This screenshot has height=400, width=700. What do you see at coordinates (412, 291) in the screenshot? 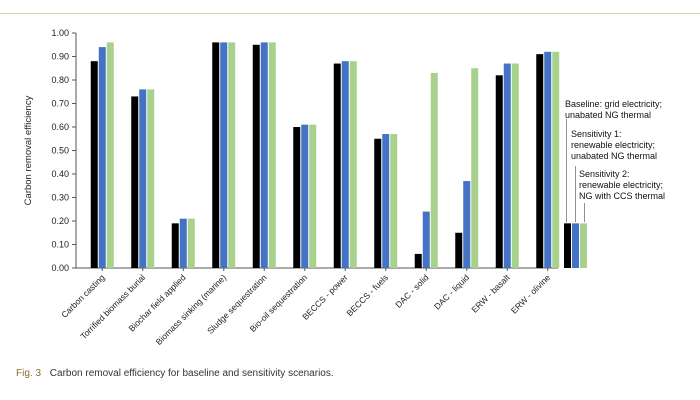
I see `x-tick-label: DAC - solid` at bounding box center [412, 291].